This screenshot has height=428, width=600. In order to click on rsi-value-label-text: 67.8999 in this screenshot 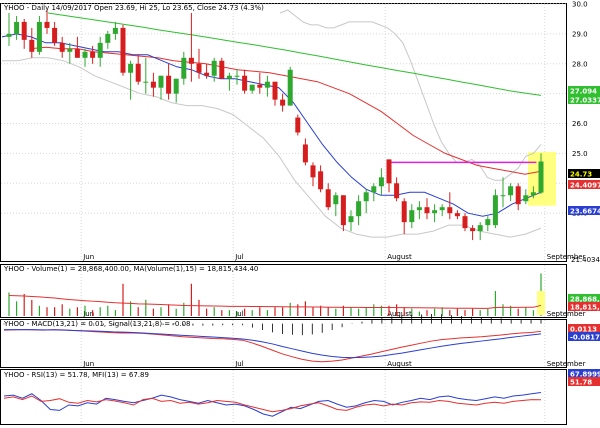, I will do `click(585, 375)`.